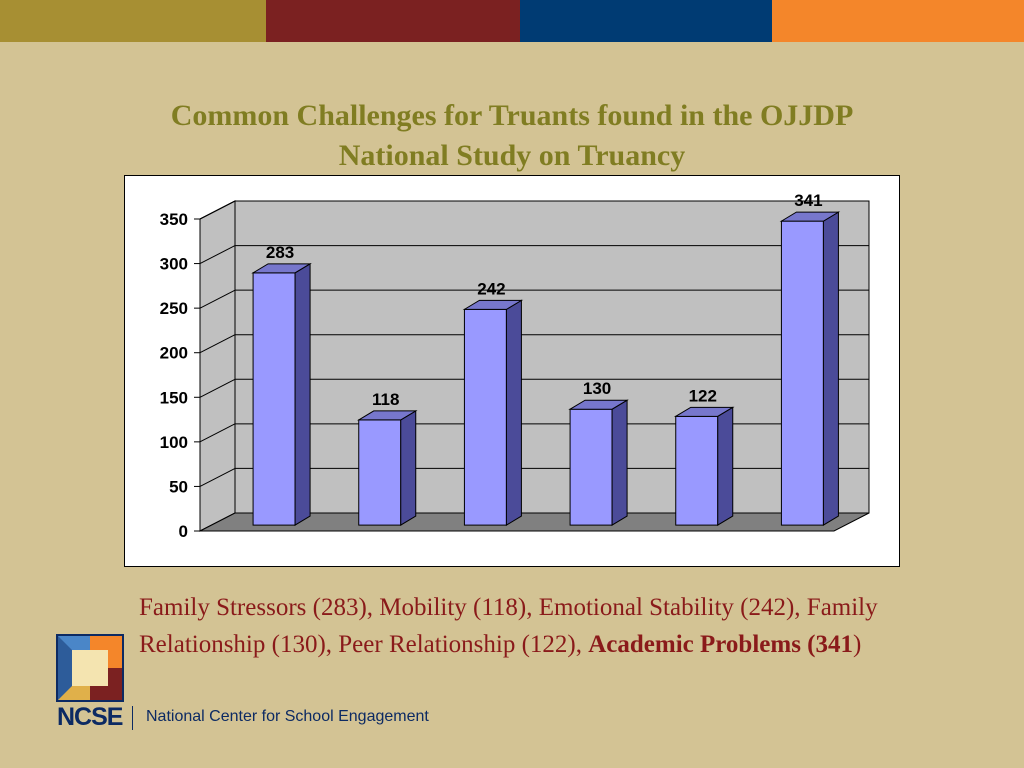  I want to click on data-label: 130, so click(597, 388).